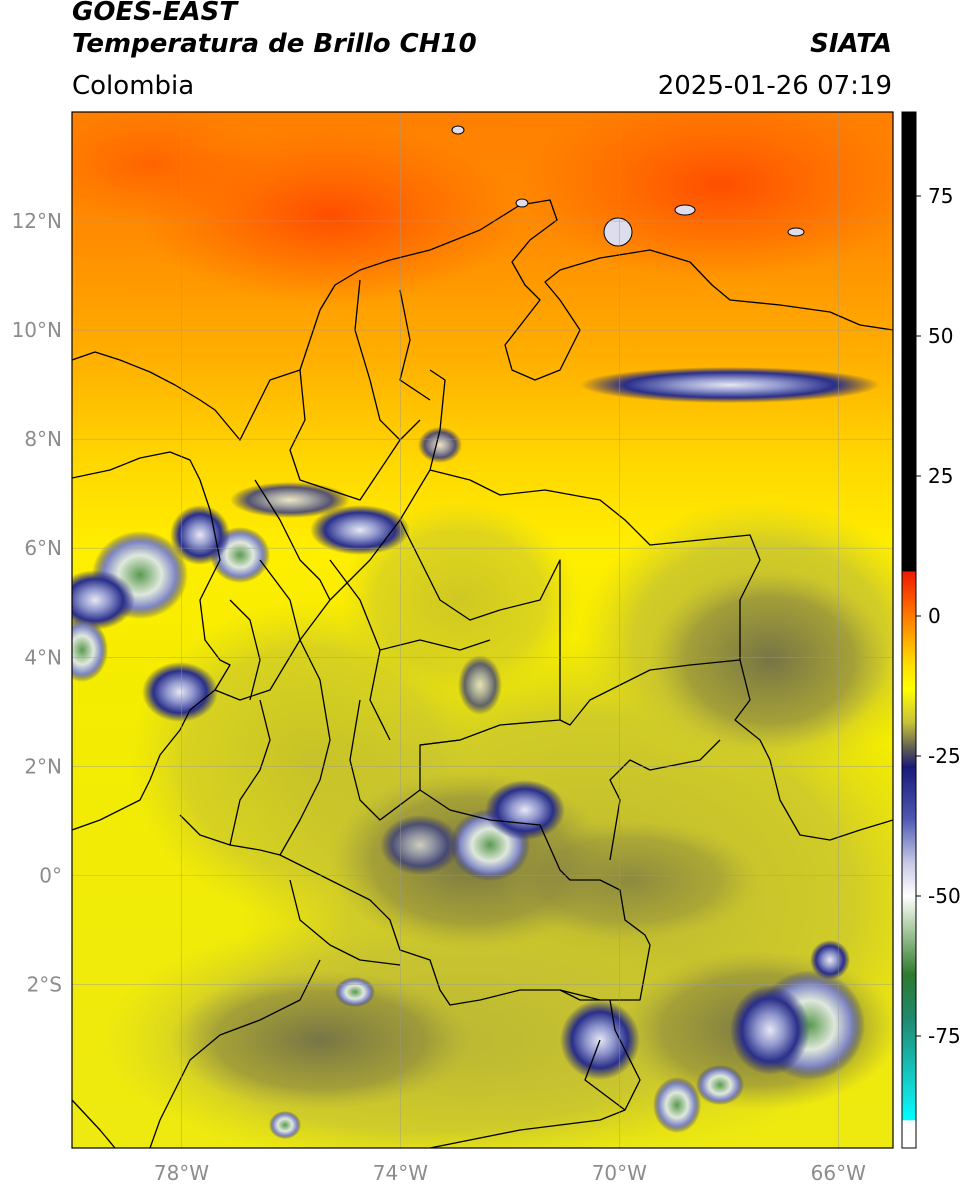  What do you see at coordinates (838, 1173) in the screenshot?
I see `lon-label: 66°W` at bounding box center [838, 1173].